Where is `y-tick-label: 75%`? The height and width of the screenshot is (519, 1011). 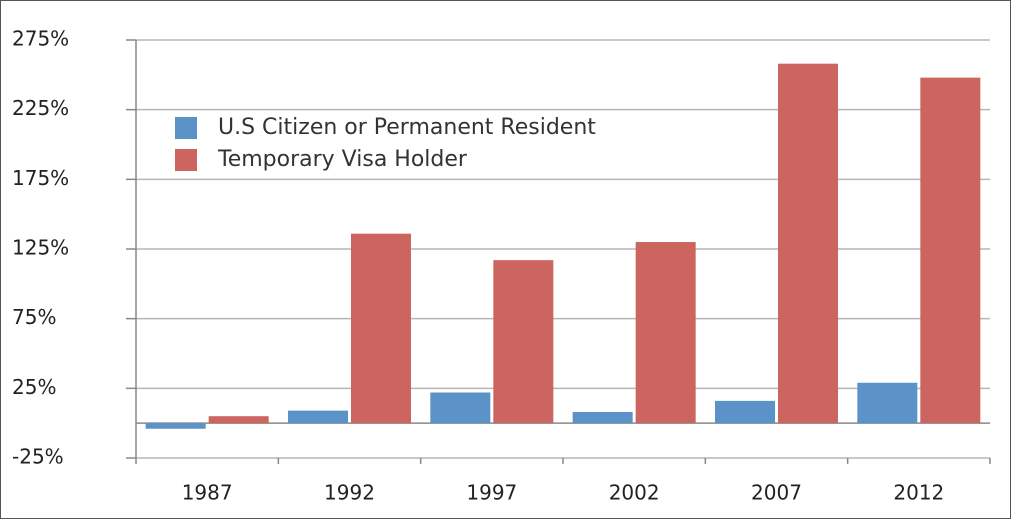
y-tick-label: 75% is located at coordinates (34, 317).